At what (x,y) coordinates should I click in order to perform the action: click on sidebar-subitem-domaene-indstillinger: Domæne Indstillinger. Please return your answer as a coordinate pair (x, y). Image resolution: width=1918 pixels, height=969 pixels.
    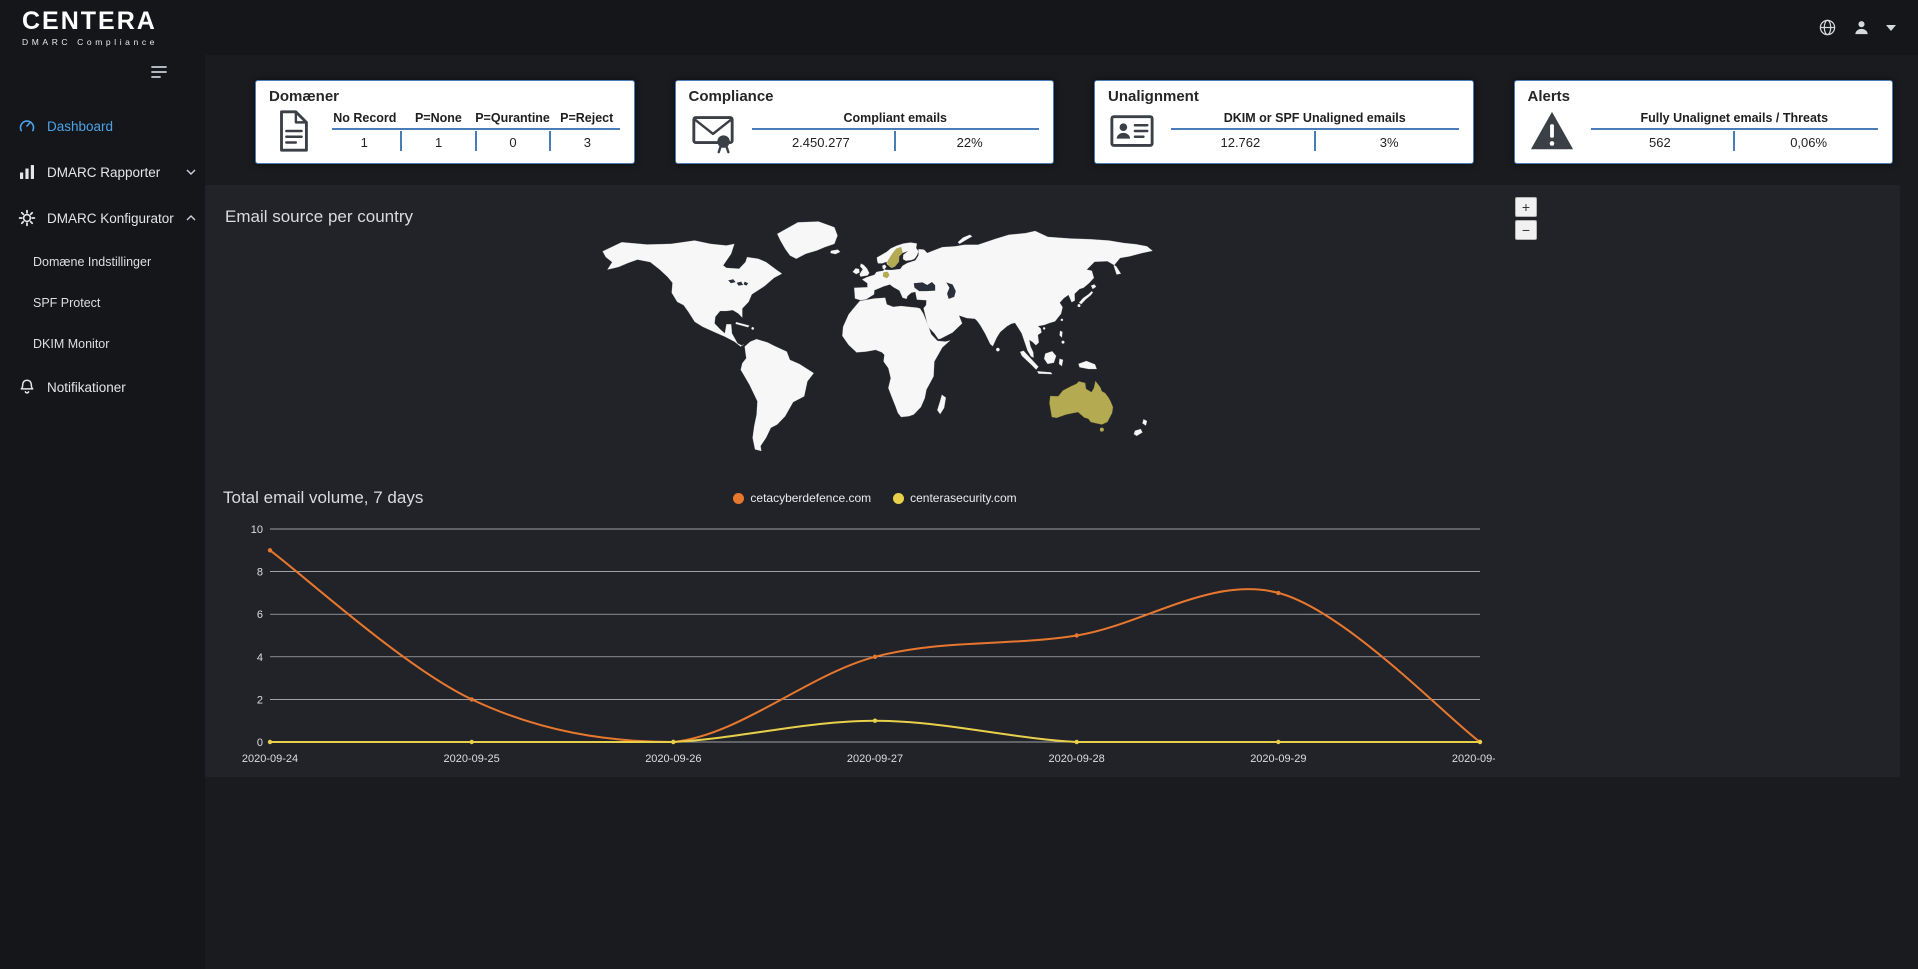
    Looking at the image, I should click on (92, 261).